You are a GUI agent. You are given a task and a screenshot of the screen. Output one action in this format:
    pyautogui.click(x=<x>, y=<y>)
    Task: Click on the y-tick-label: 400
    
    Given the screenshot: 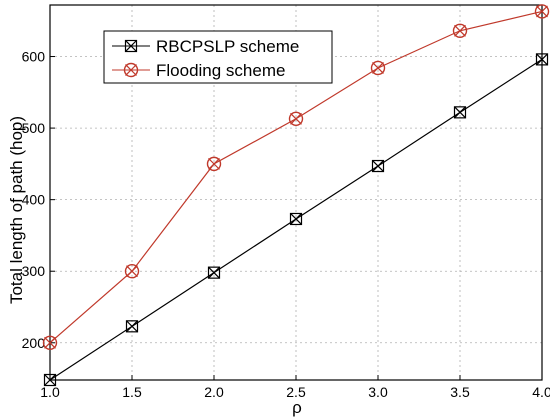 What is the action you would take?
    pyautogui.click(x=34, y=200)
    